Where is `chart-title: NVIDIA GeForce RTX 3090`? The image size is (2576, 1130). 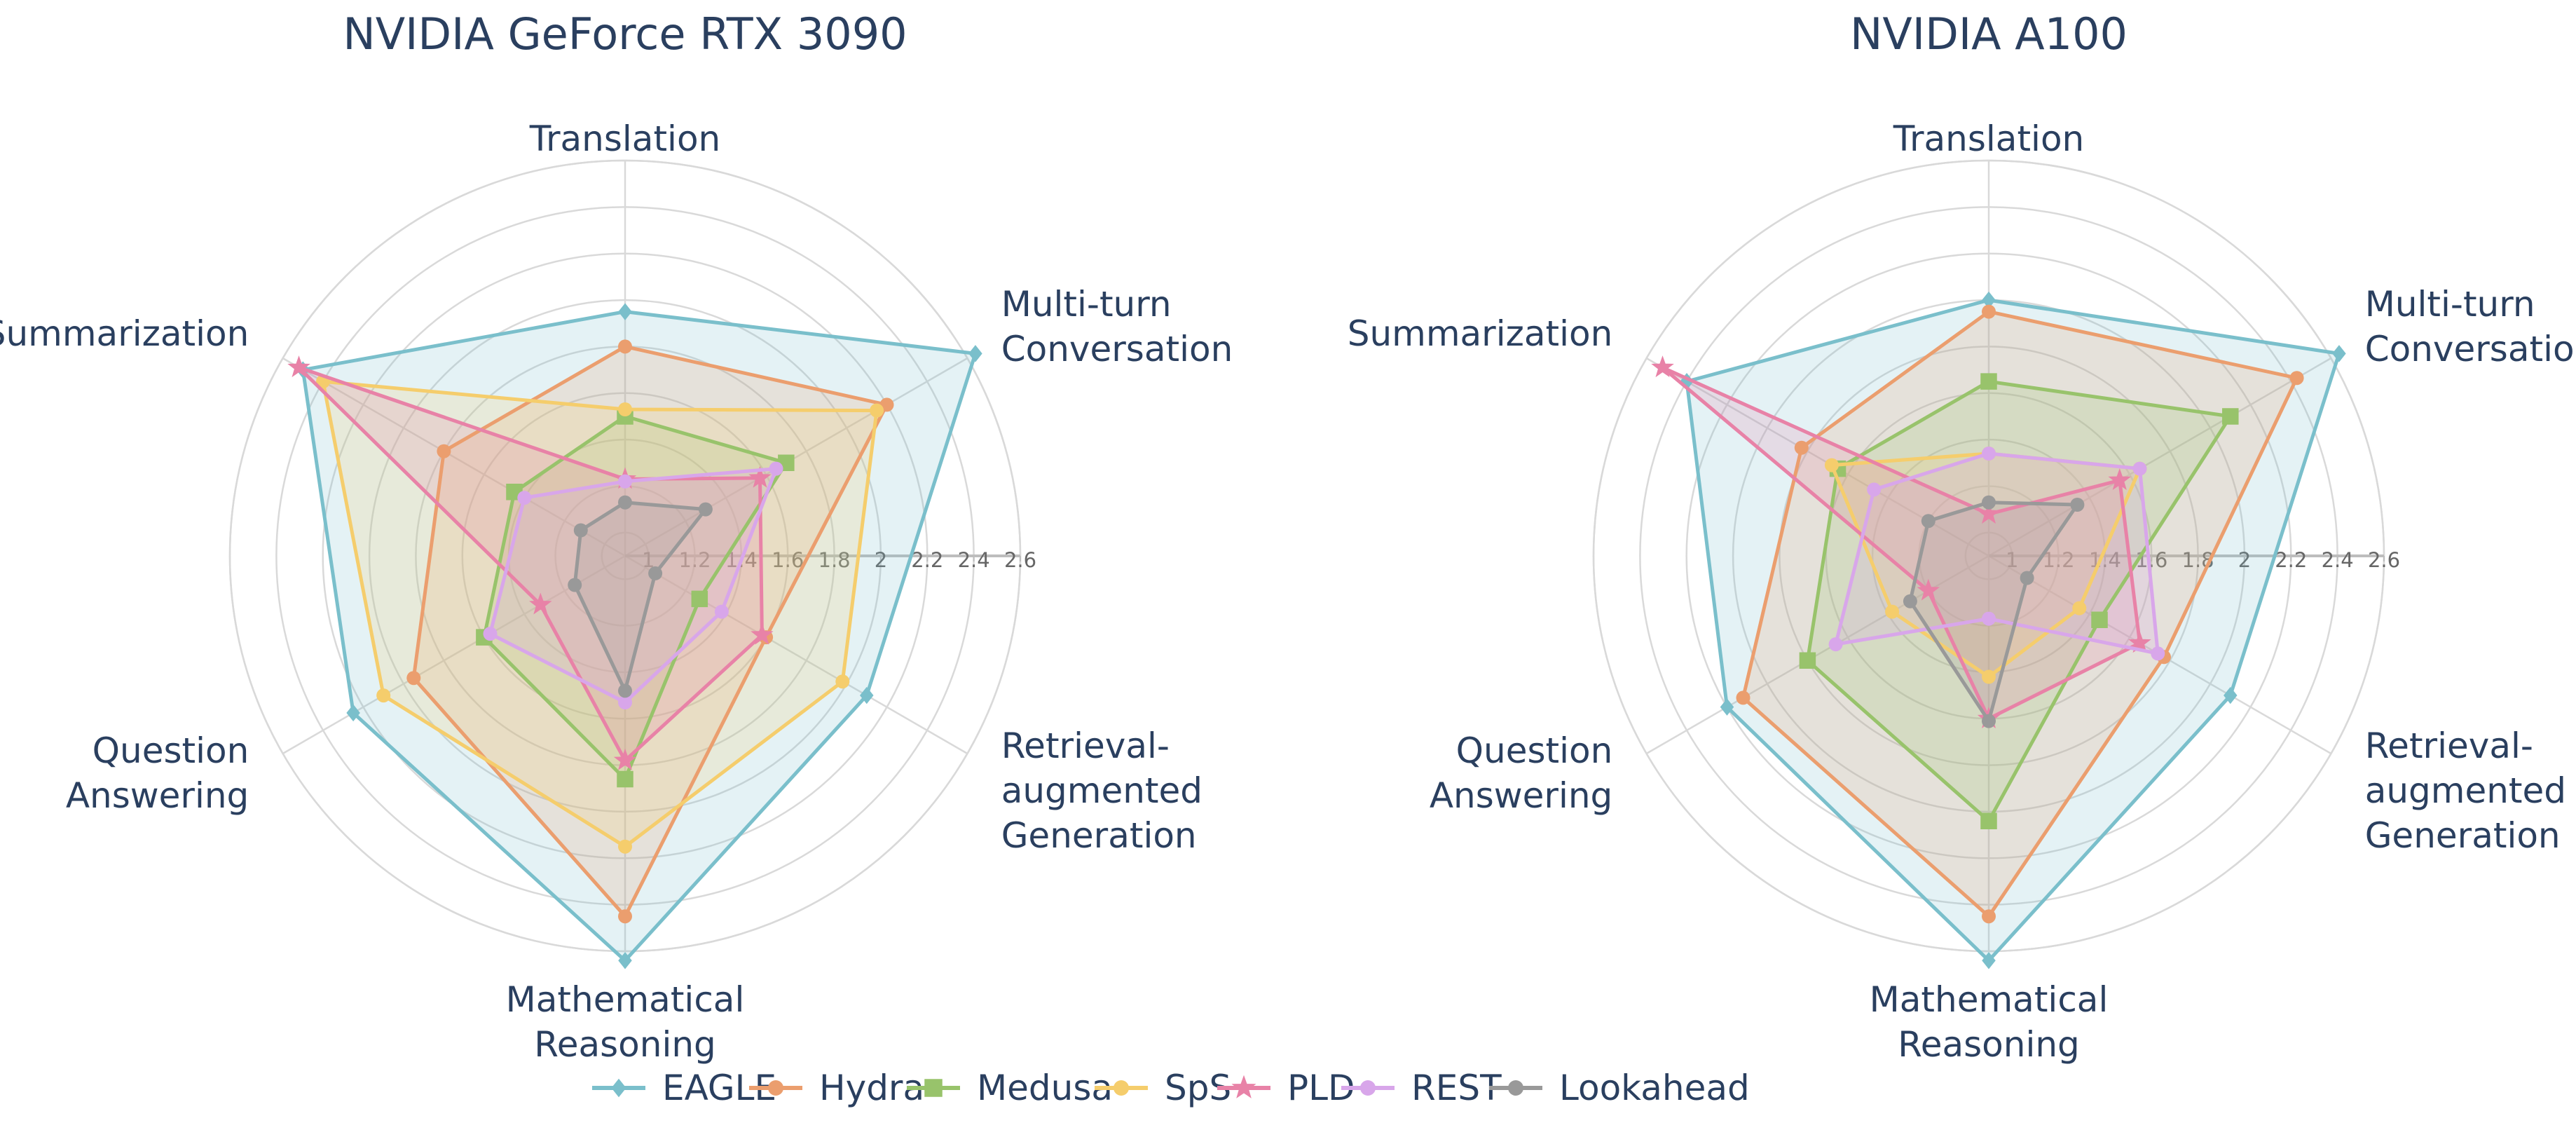 chart-title: NVIDIA GeForce RTX 3090 is located at coordinates (625, 34).